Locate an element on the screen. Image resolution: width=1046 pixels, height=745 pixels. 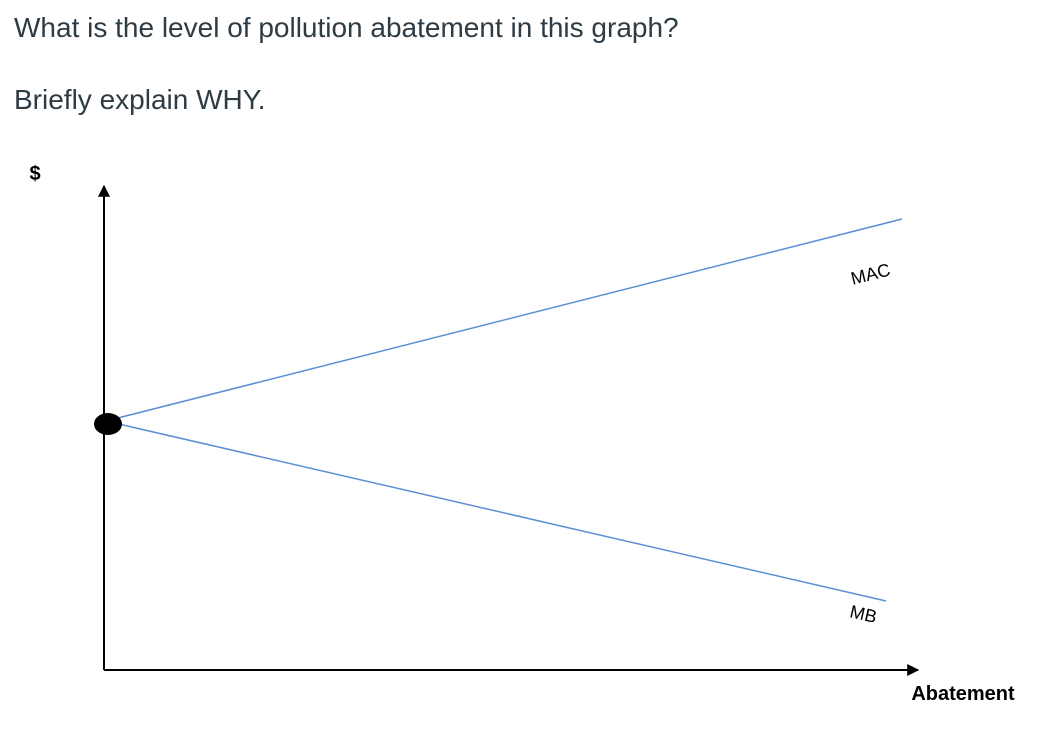
x-axis-label: Abatement is located at coordinates (963, 694).